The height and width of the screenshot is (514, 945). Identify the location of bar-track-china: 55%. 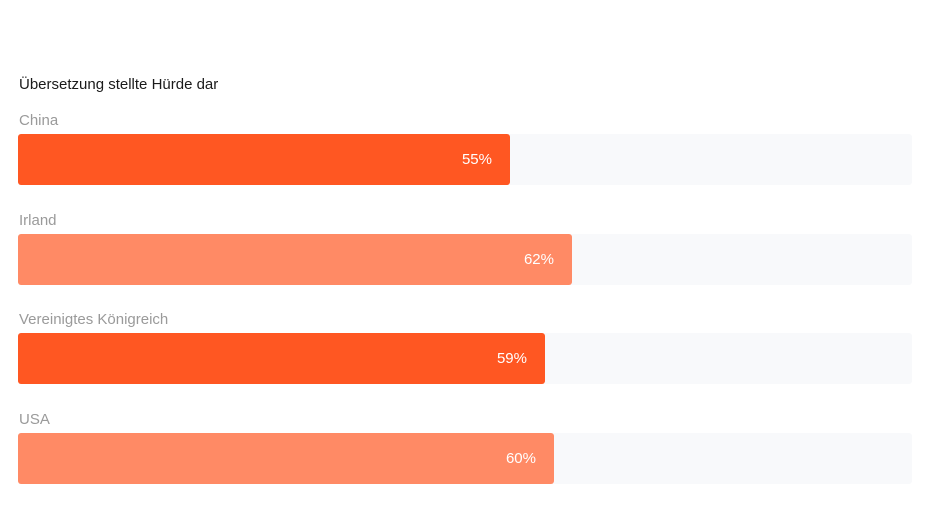
(465, 159).